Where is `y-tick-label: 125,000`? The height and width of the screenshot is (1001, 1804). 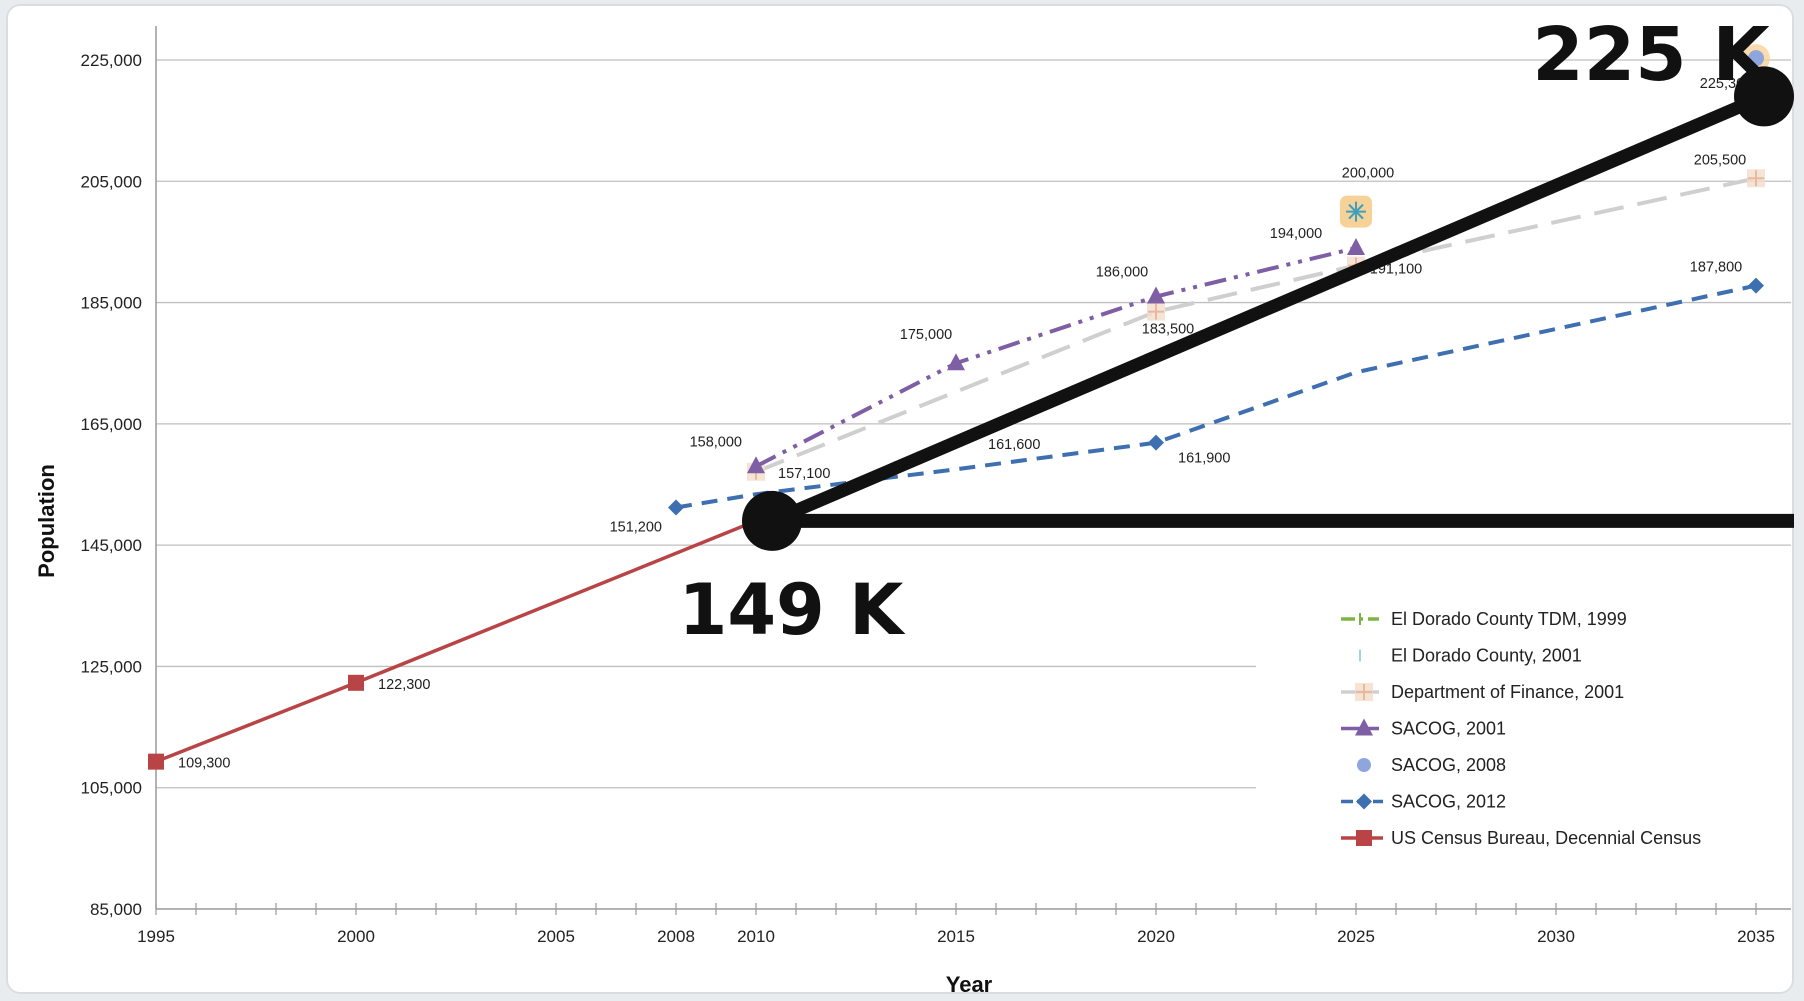
y-tick-label: 125,000 is located at coordinates (111, 666).